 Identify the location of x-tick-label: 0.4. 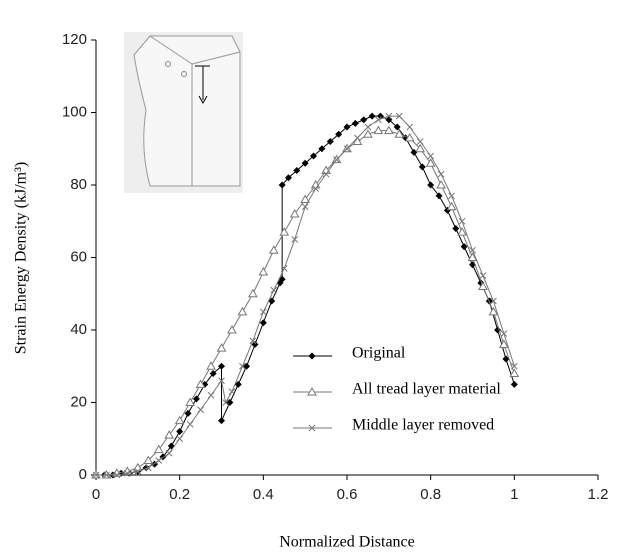
(263, 494).